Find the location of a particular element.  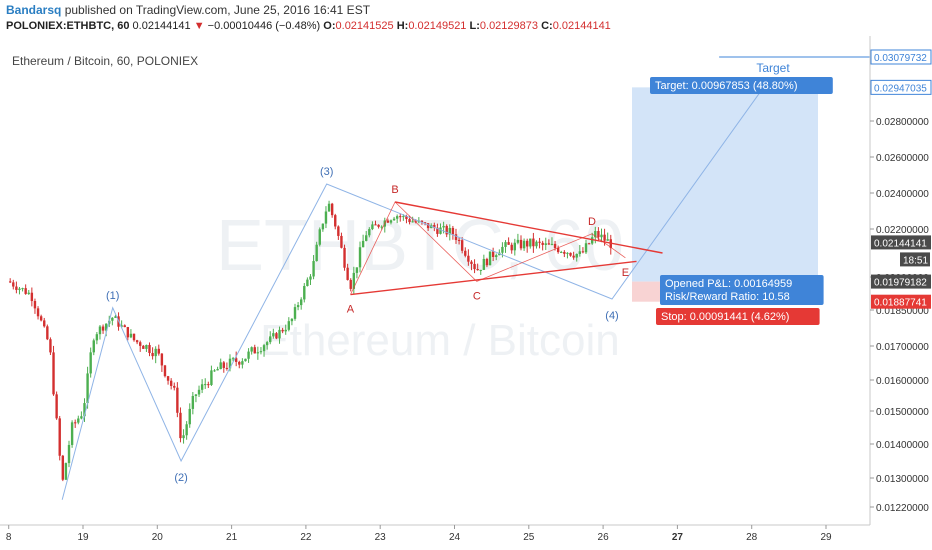

high-value: 0.02149521 is located at coordinates (437, 26).